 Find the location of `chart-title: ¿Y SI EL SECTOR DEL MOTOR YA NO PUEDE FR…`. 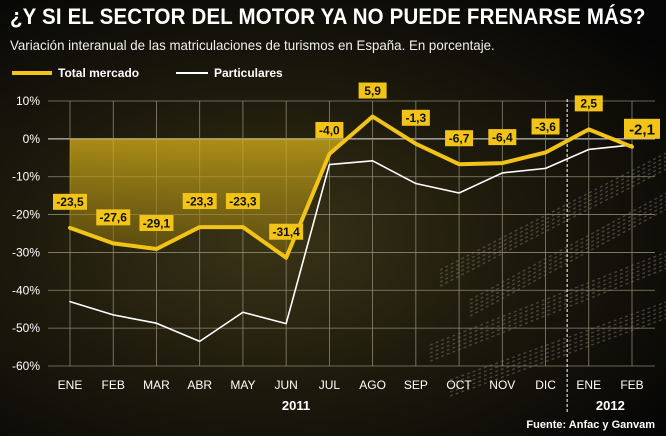

chart-title: ¿Y SI EL SECTOR DEL MOTOR YA NO PUEDE FR… is located at coordinates (328, 16).